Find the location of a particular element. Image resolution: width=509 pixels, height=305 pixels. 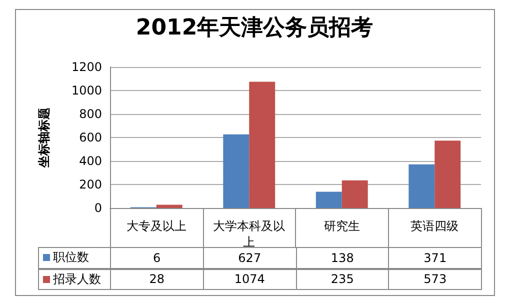

data-label: 573 is located at coordinates (435, 279).